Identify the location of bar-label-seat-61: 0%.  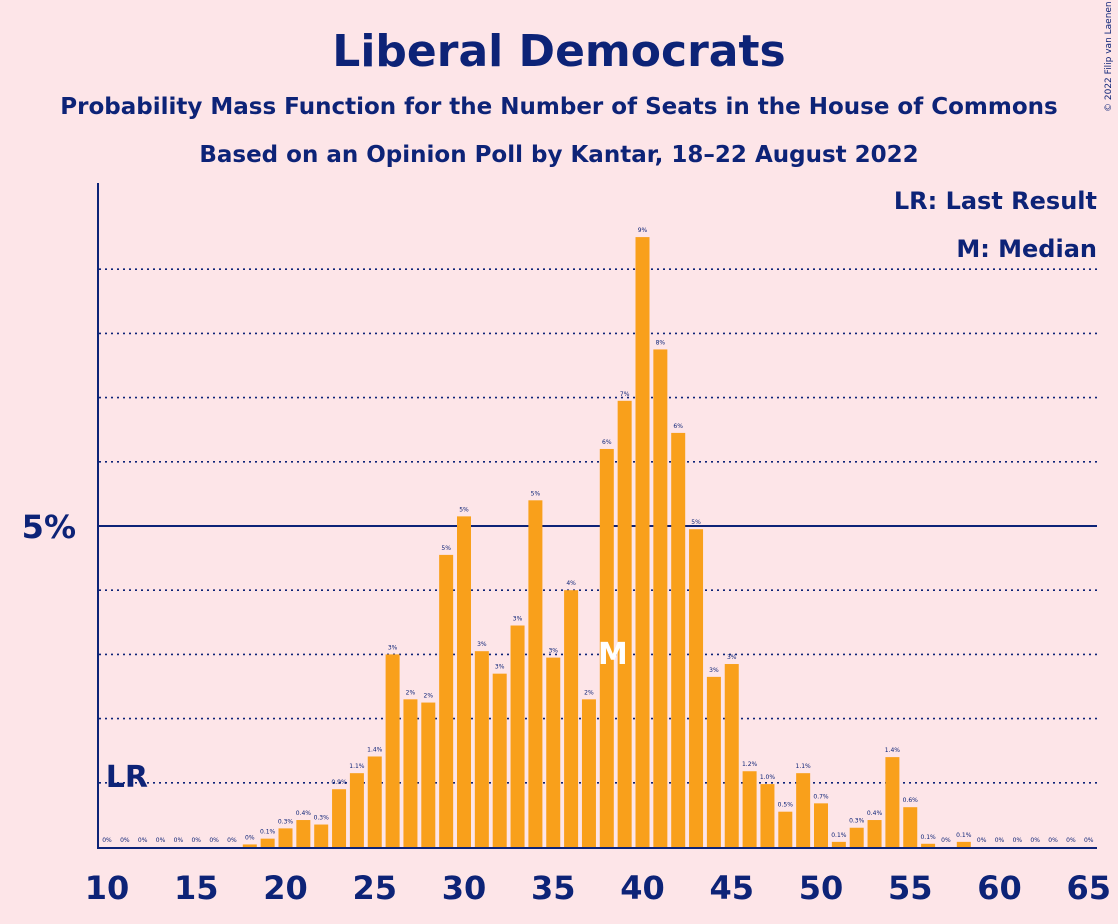
(1018, 840).